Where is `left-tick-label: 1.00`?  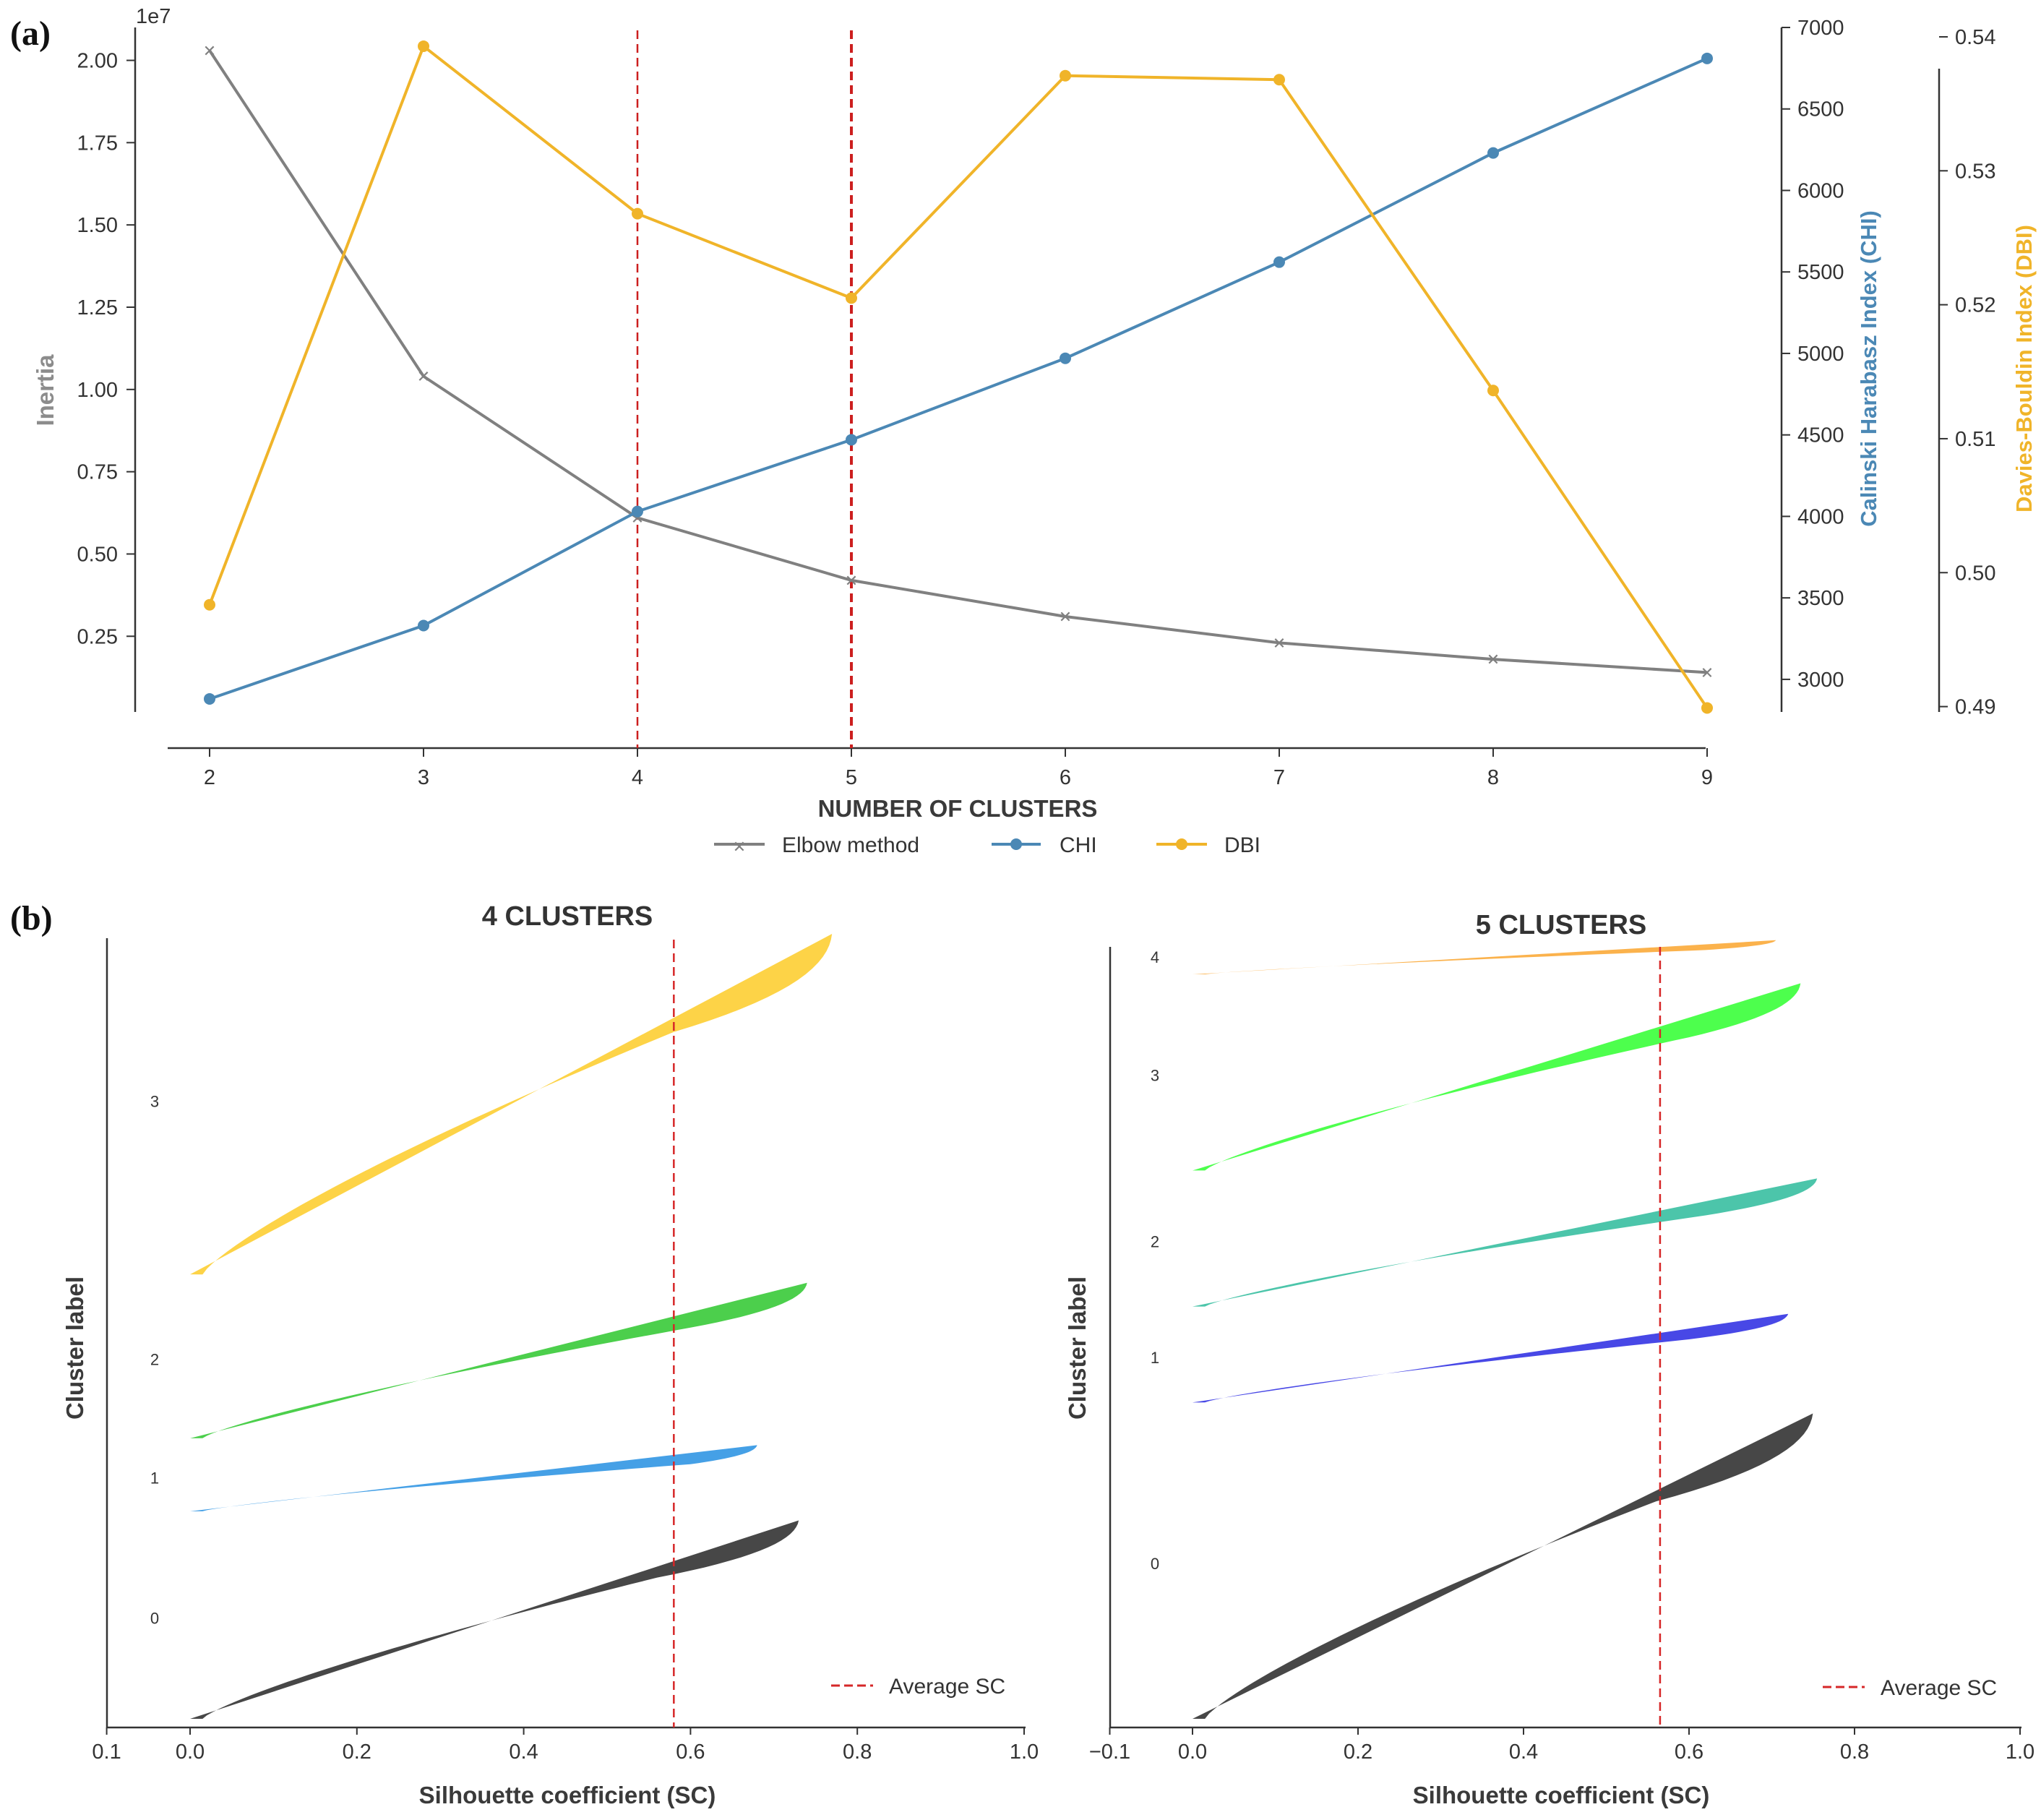
left-tick-label: 1.00 is located at coordinates (97, 391).